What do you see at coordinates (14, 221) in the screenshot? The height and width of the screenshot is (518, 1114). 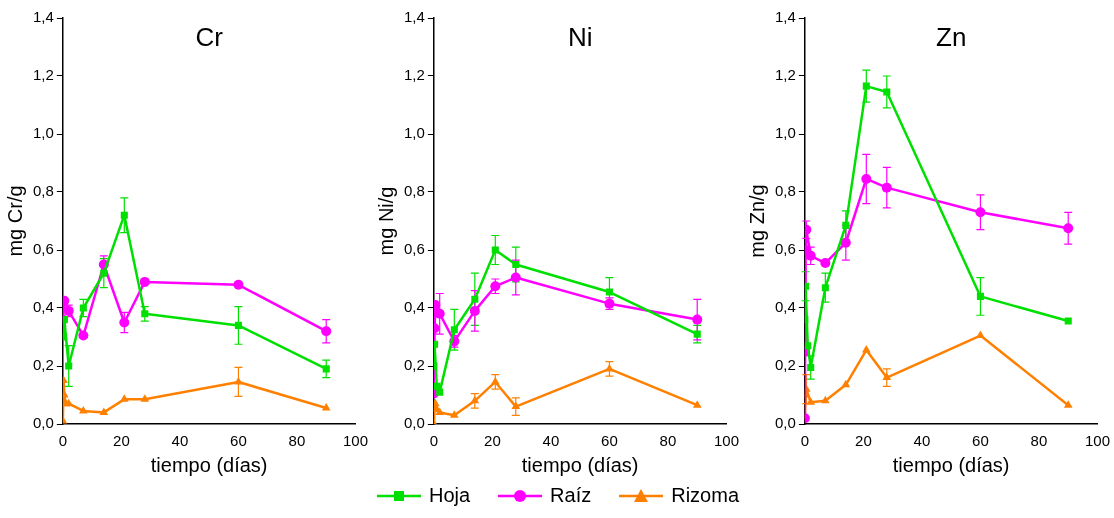 I see `y-axis-title: mg Cr/g` at bounding box center [14, 221].